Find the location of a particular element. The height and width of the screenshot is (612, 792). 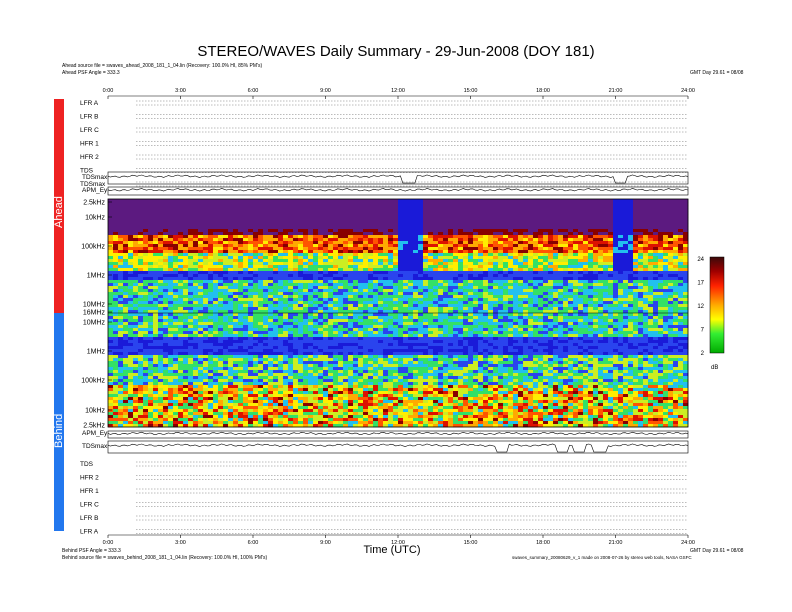

behind-row-label: LFR B is located at coordinates (89, 518).